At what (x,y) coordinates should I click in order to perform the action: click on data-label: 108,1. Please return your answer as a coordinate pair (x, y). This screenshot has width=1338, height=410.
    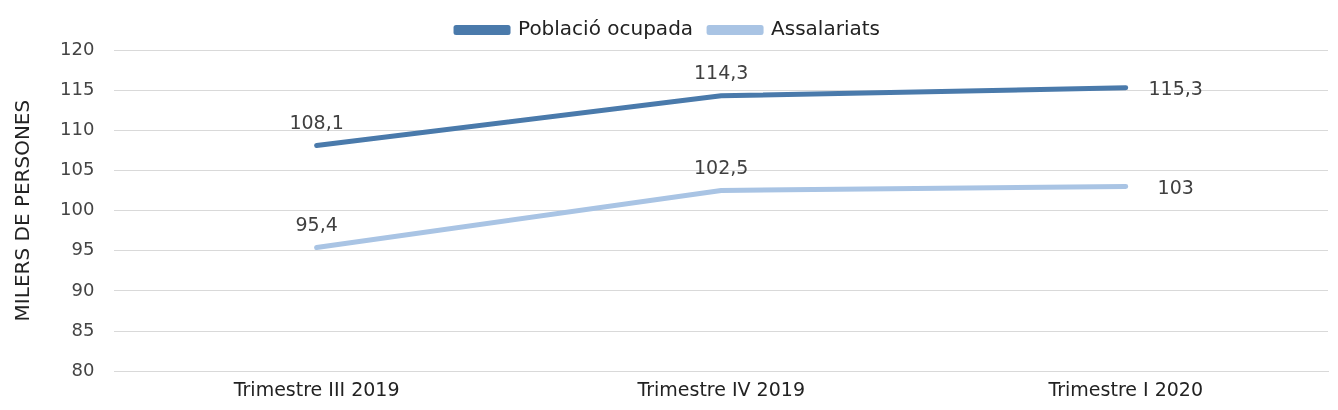
    Looking at the image, I should click on (316, 121).